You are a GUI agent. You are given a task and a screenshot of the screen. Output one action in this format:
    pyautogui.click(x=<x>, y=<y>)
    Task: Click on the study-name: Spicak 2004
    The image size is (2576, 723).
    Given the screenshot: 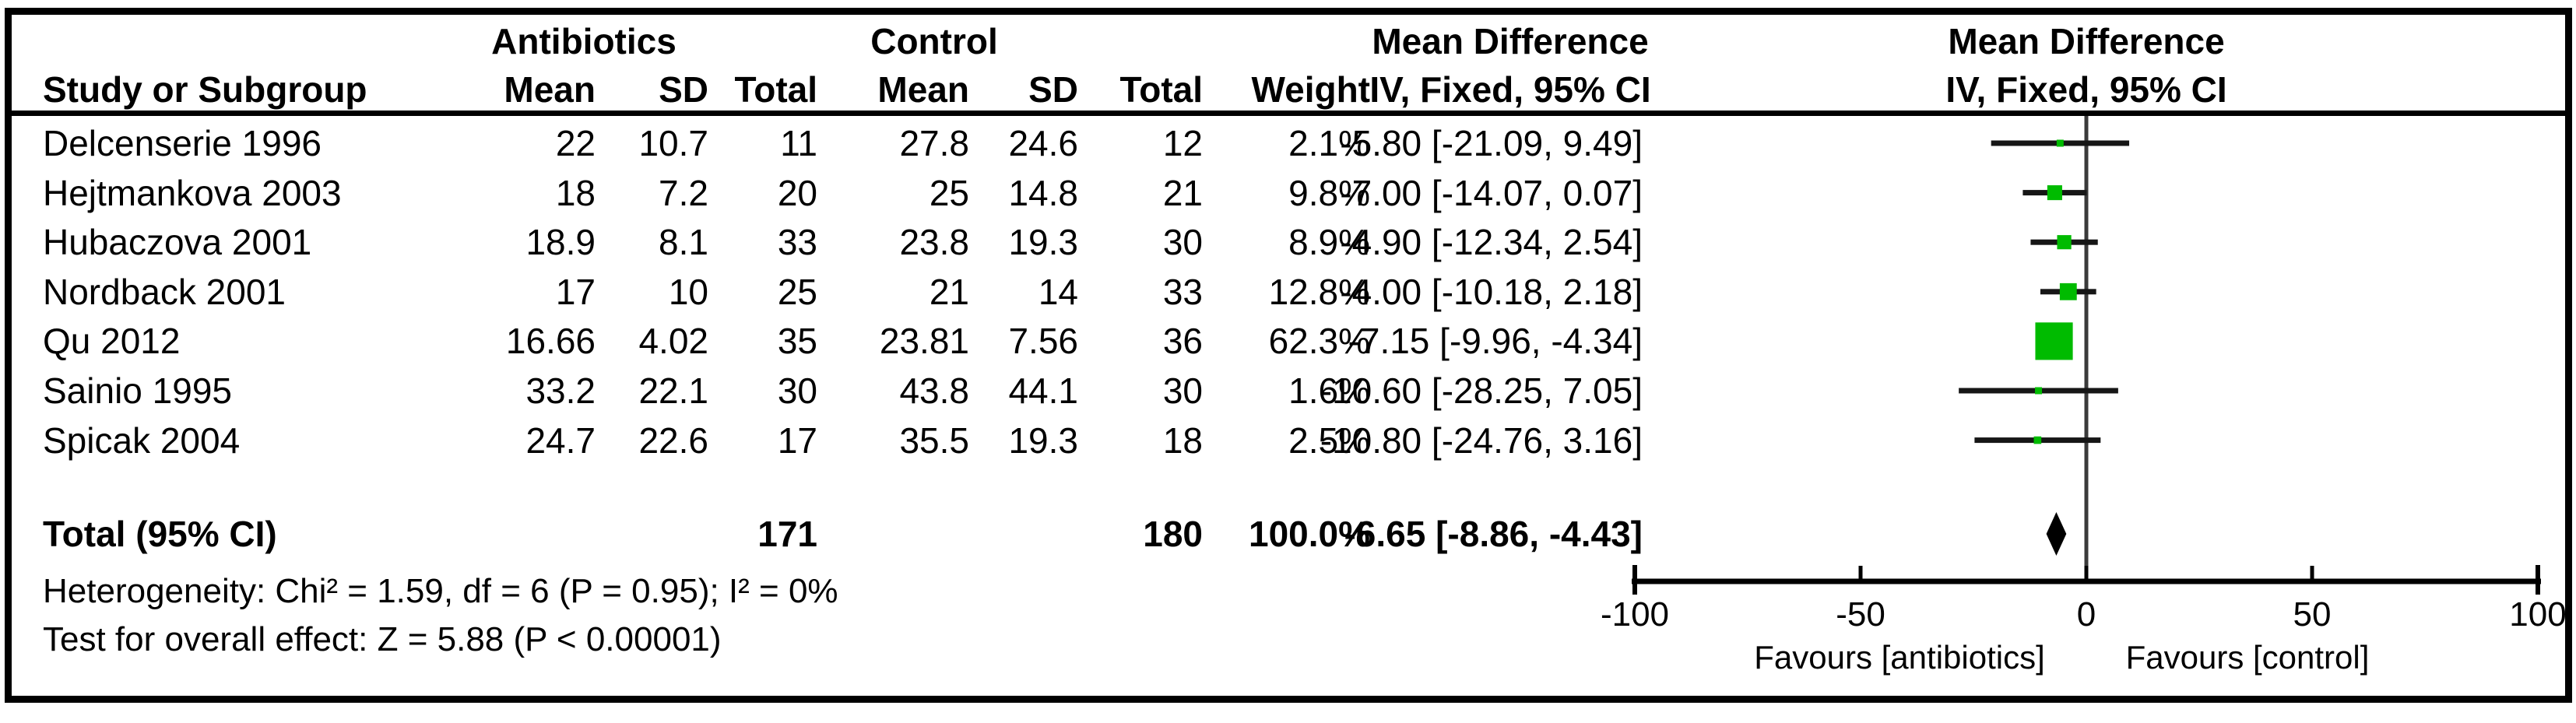 What is the action you would take?
    pyautogui.click(x=142, y=440)
    